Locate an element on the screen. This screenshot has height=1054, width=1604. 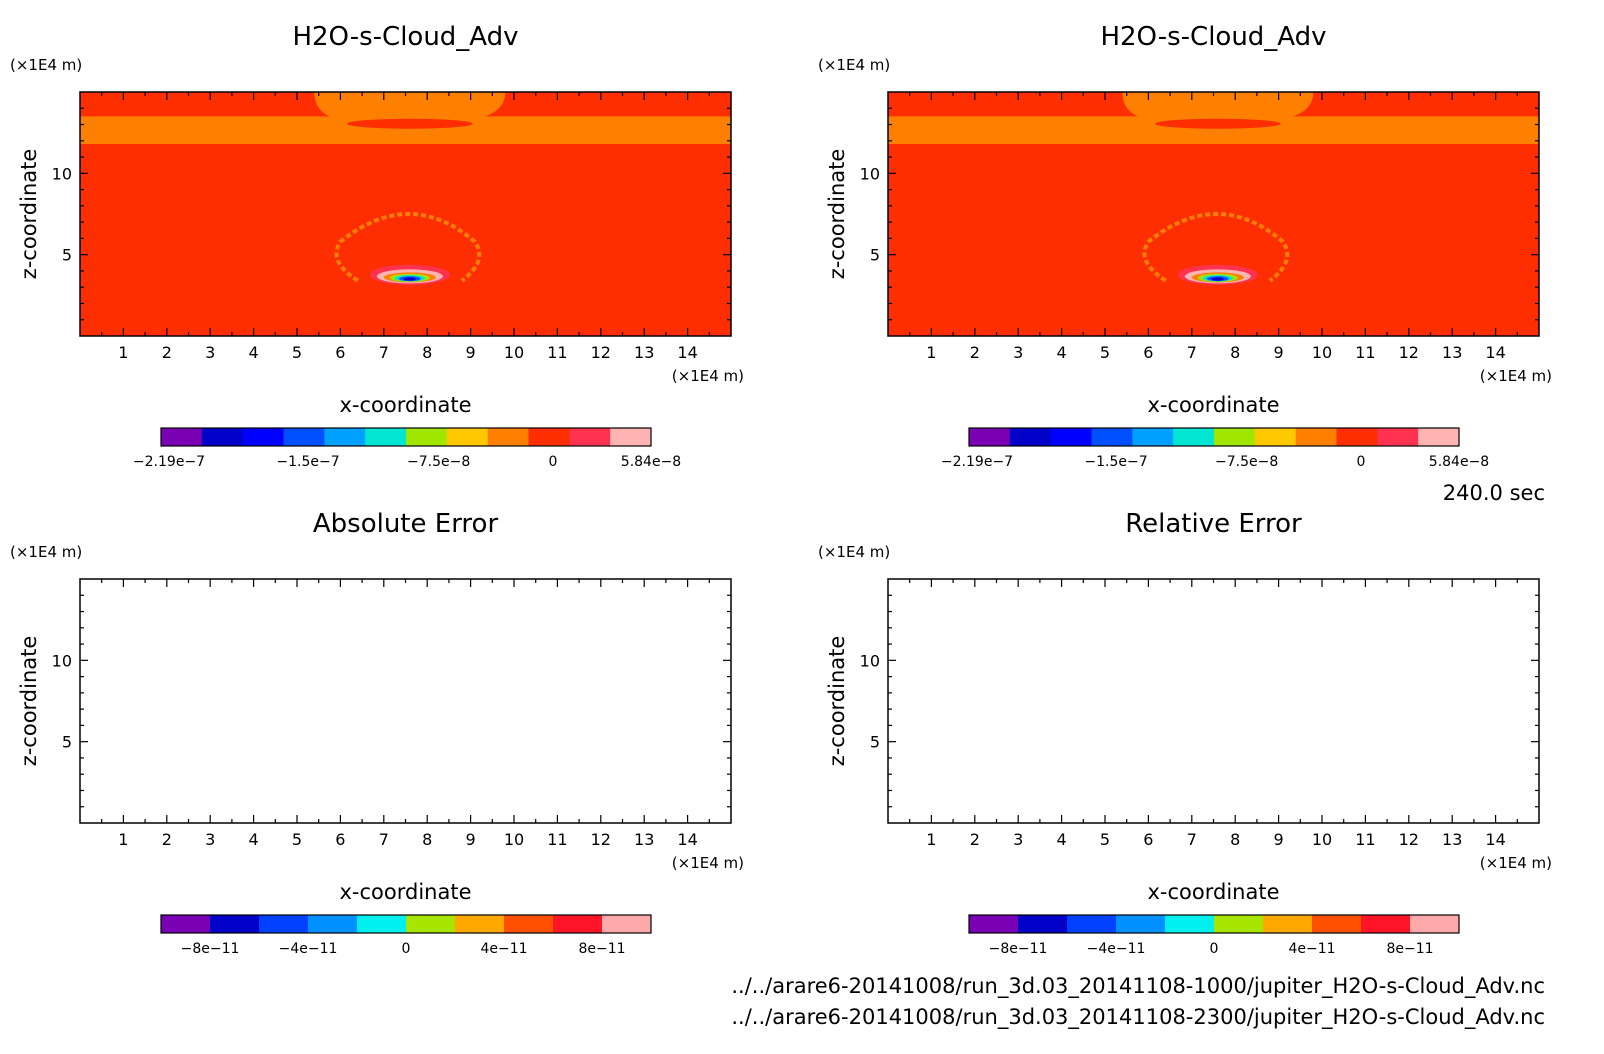
colorbar: −2.19e−7 −1.5e−7 −7.5e−8 0 5.84e−8 is located at coordinates (1215, 448).